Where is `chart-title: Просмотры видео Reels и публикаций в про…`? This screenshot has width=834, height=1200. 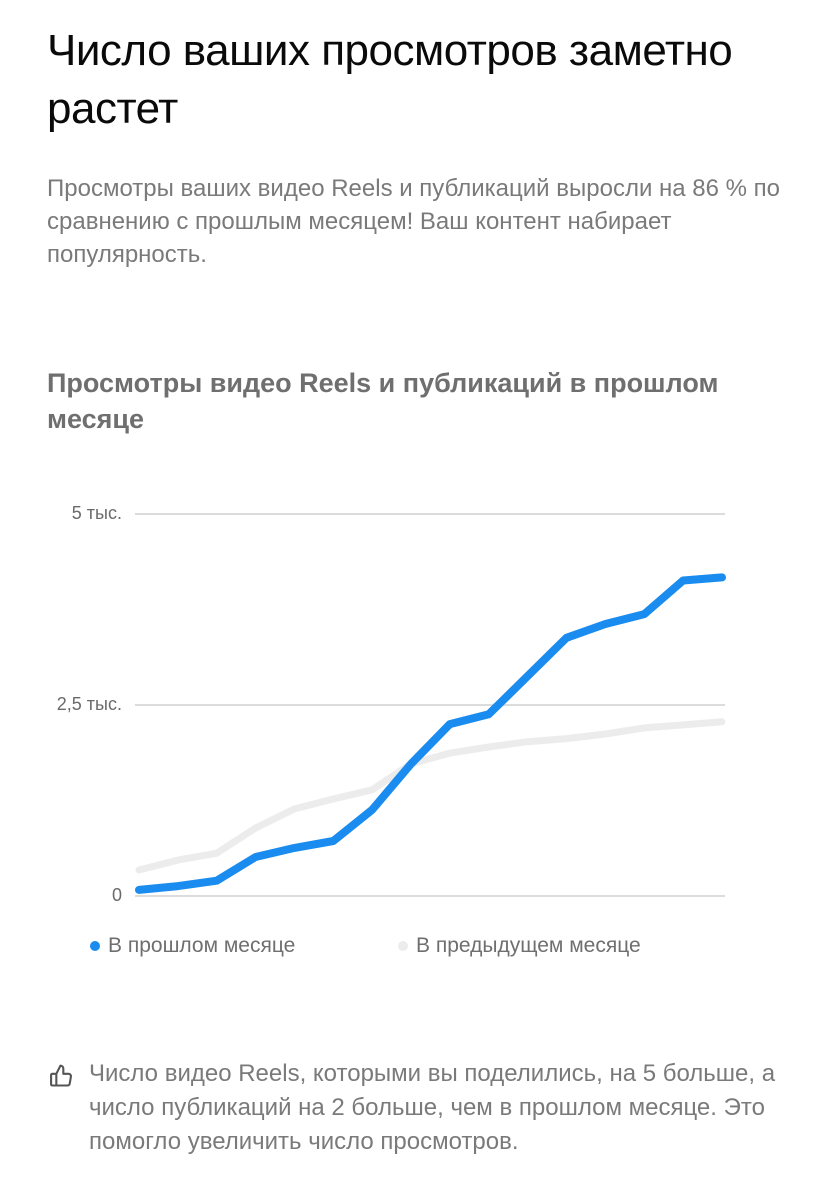 chart-title: Просмотры видео Reels и публикаций в про… is located at coordinates (383, 401).